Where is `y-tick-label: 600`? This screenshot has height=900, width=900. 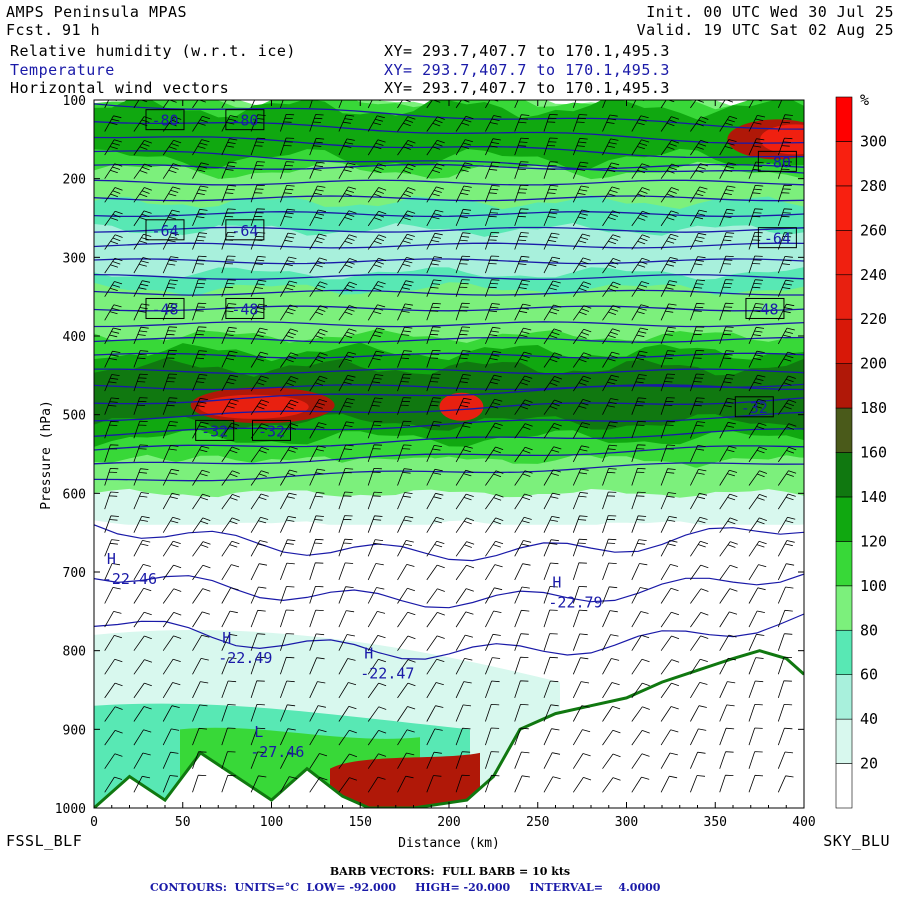
y-tick-label: 600 is located at coordinates (74, 494).